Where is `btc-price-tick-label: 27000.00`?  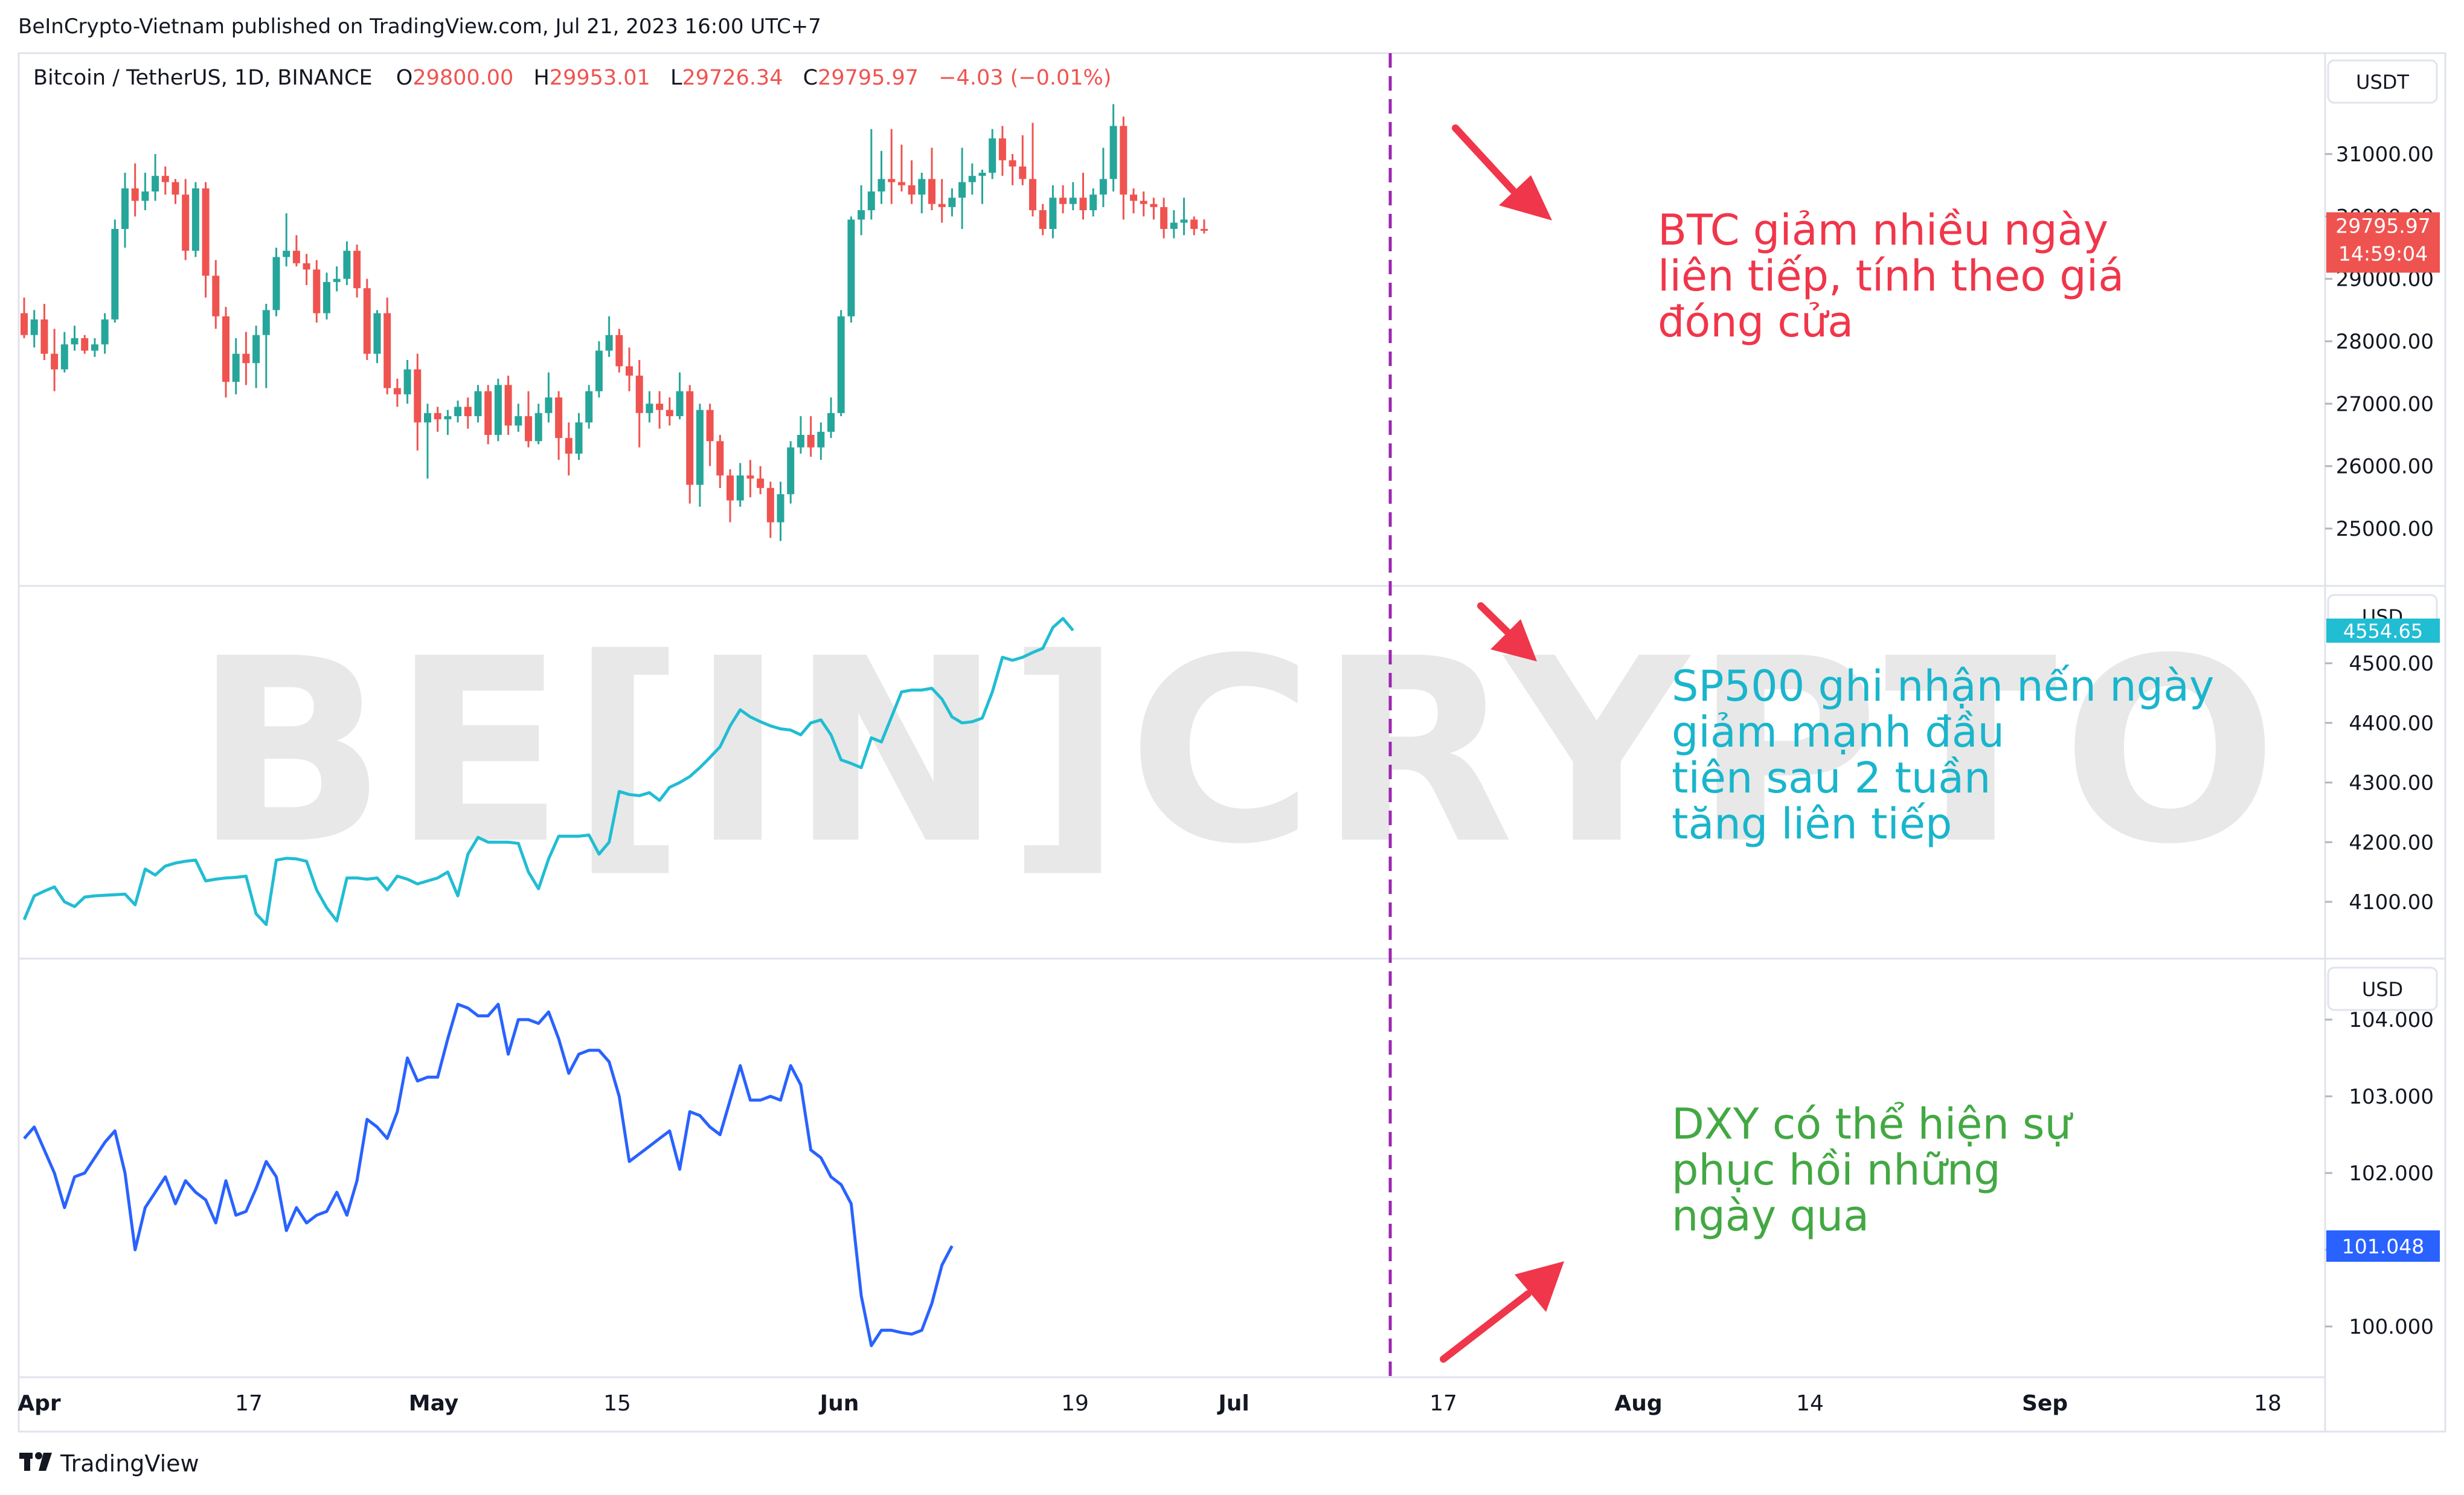
btc-price-tick-label: 27000.00 is located at coordinates (2385, 404).